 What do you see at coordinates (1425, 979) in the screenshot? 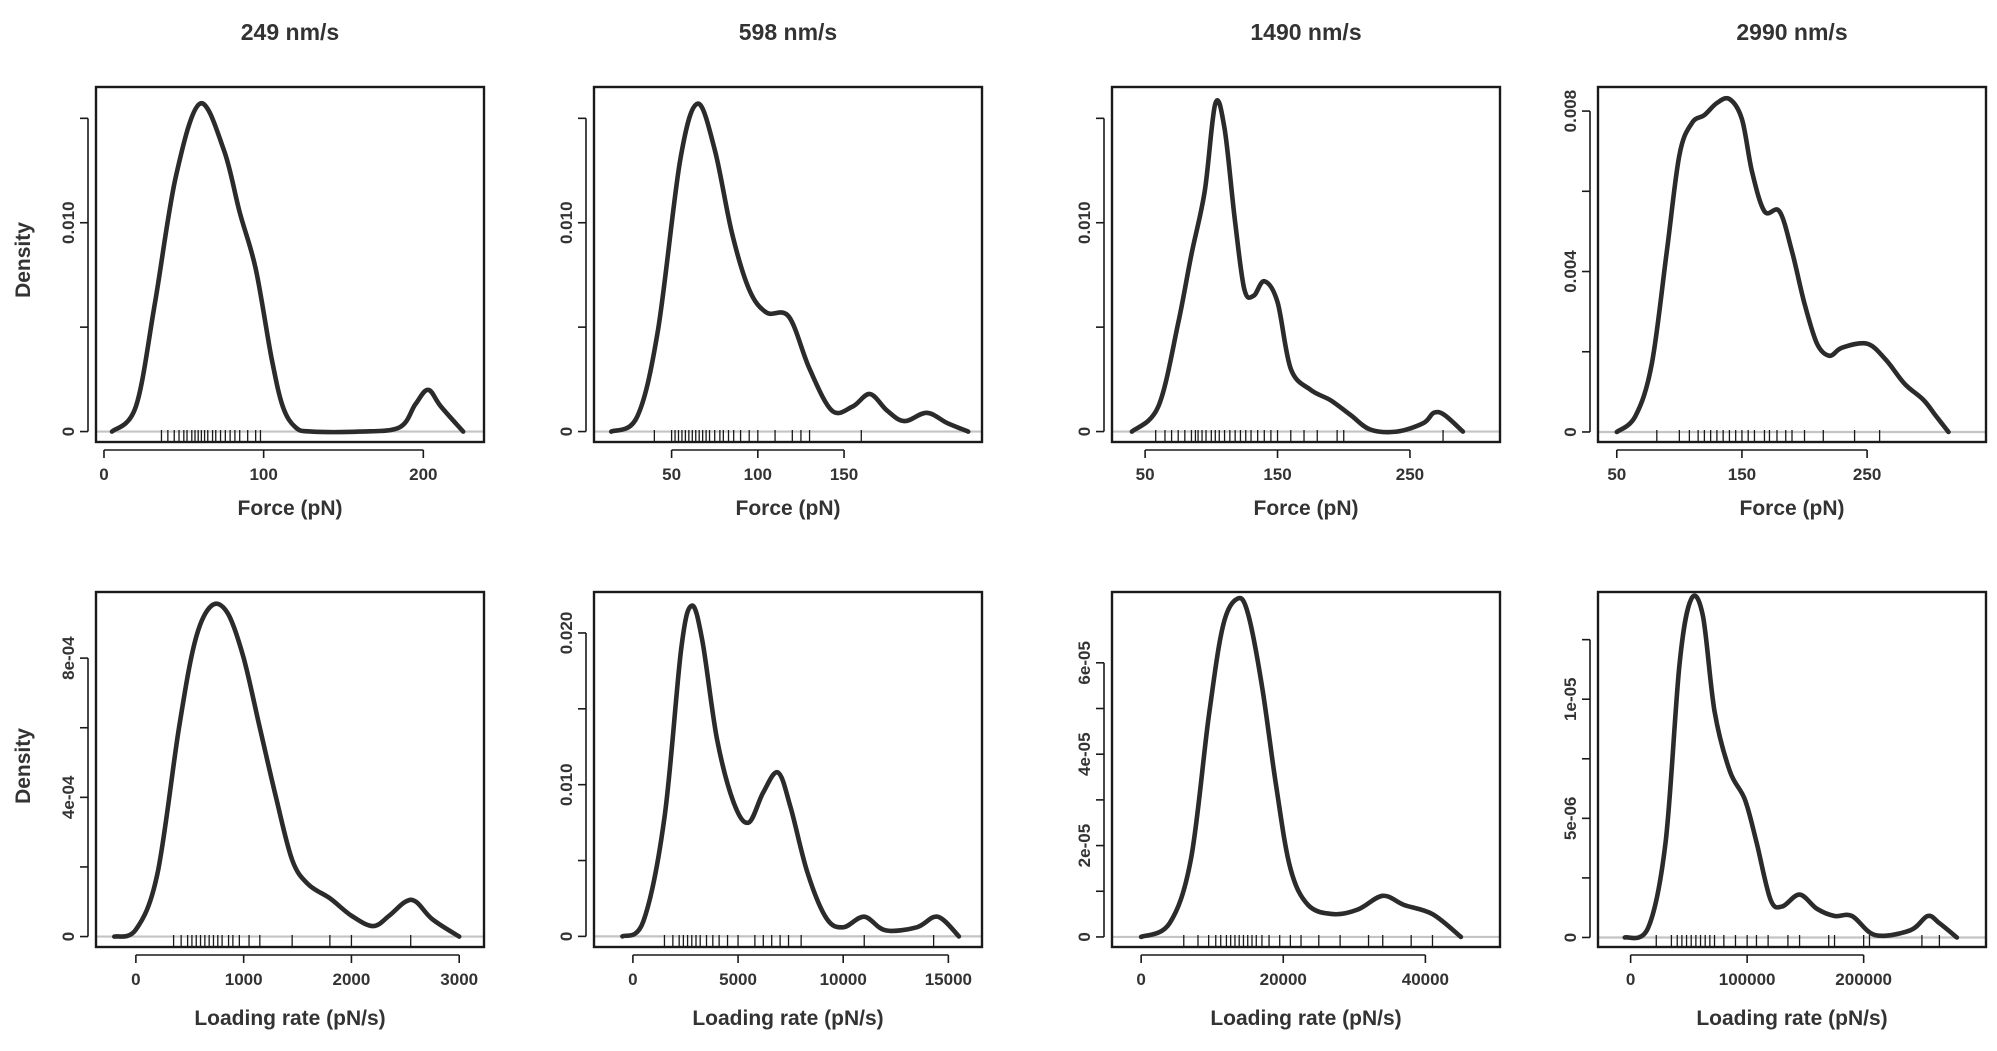
I see `x-tick-label: 40000` at bounding box center [1425, 979].